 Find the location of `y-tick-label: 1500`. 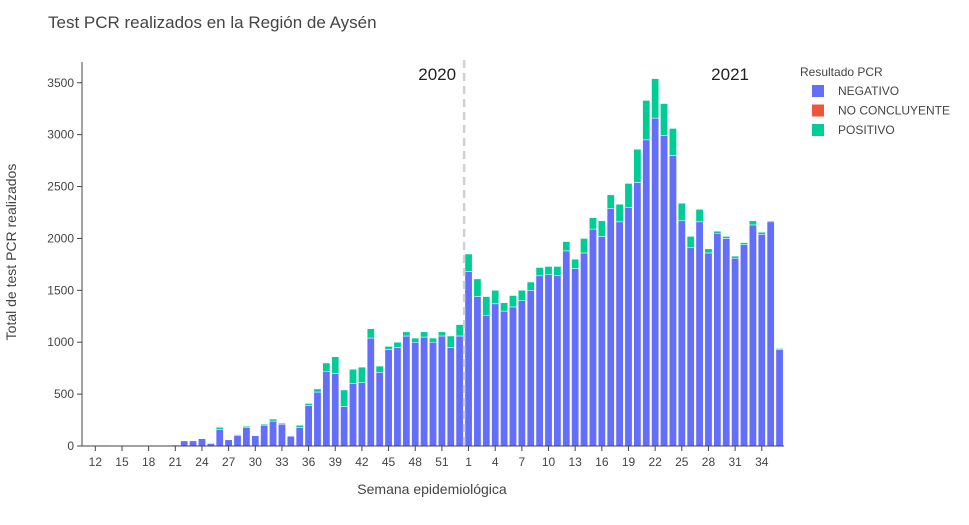

y-tick-label: 1500 is located at coordinates (60, 290).